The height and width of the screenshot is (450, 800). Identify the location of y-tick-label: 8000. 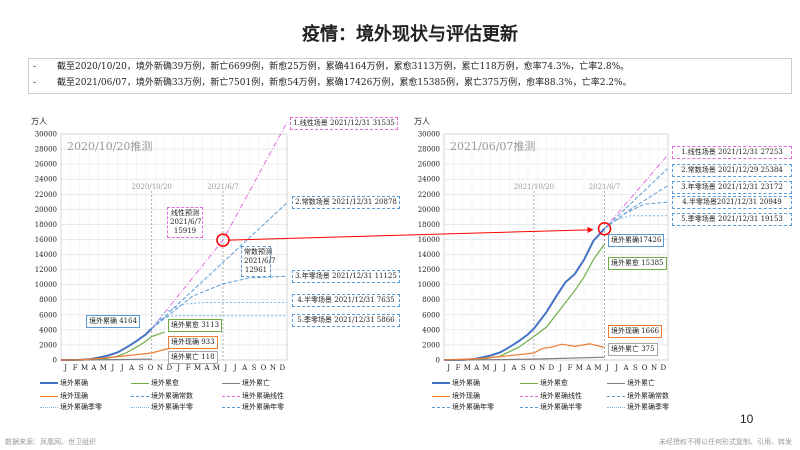
(48, 300).